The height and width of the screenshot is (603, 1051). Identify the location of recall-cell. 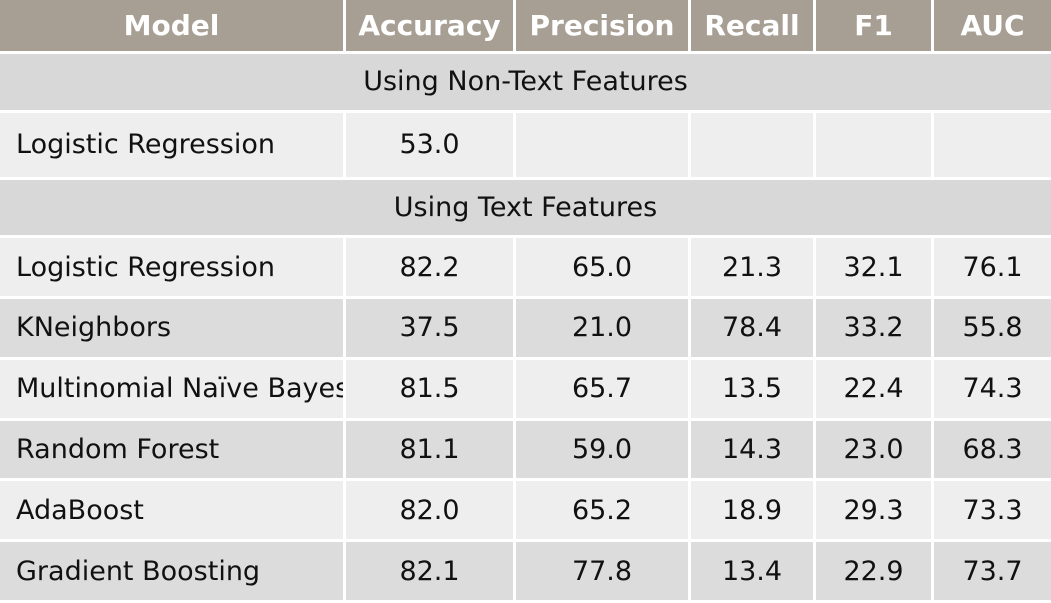
(753, 146).